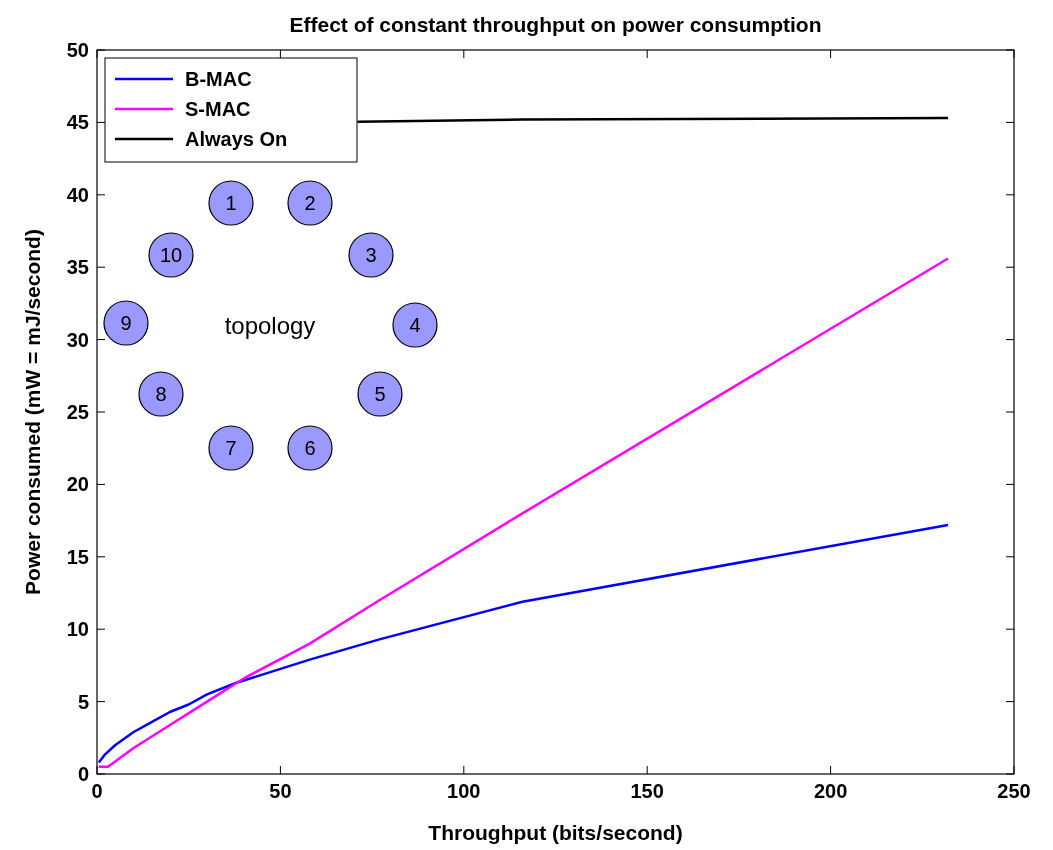 The image size is (1053, 850). I want to click on x-tick-label: 0, so click(97, 791).